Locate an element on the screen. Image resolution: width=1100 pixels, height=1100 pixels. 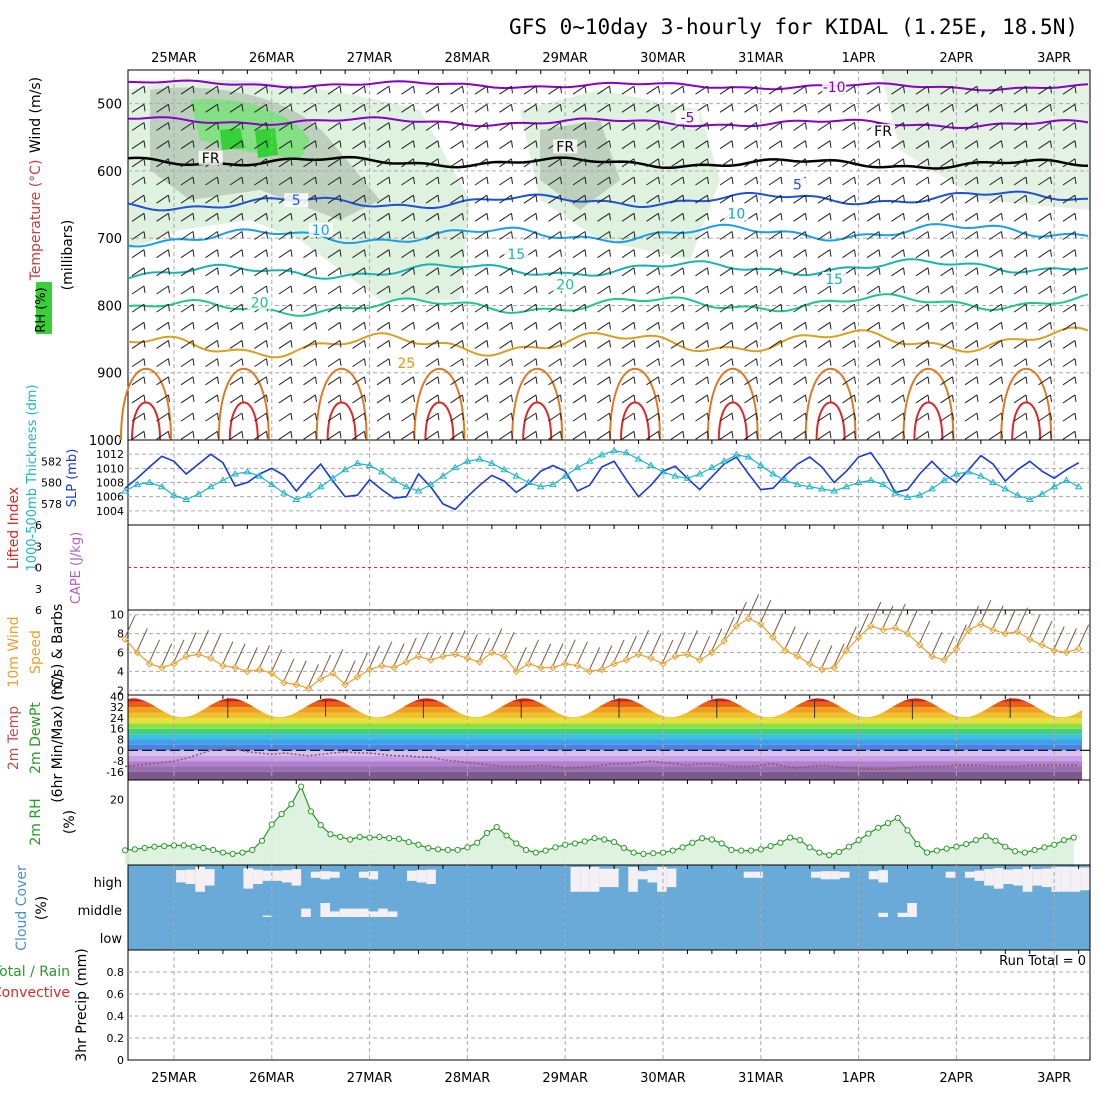
temp-band is located at coordinates (605, 758).